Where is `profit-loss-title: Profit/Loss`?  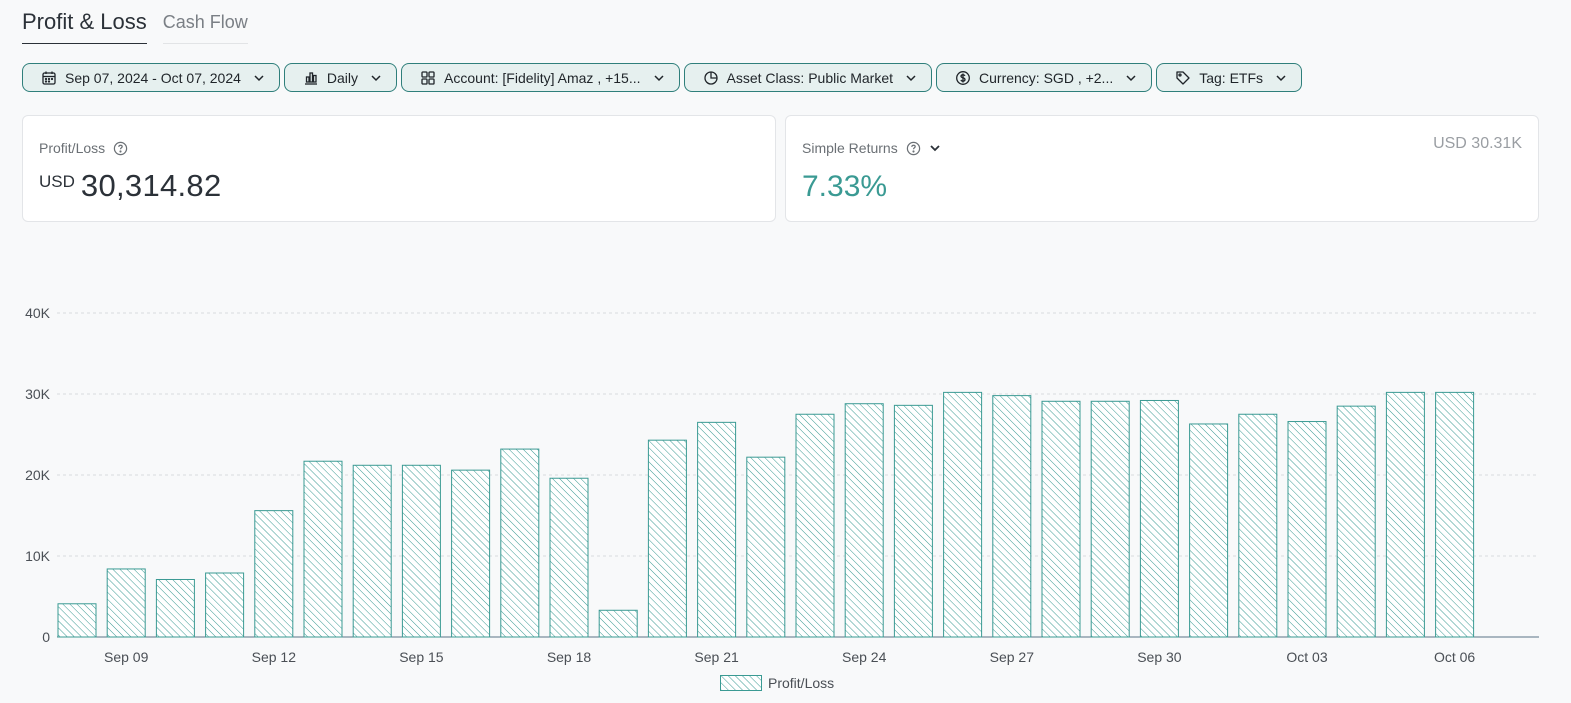 profit-loss-title: Profit/Loss is located at coordinates (83, 148).